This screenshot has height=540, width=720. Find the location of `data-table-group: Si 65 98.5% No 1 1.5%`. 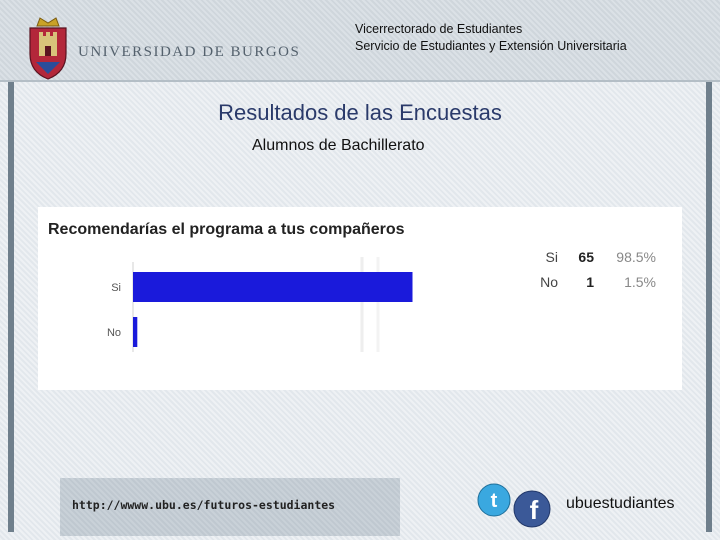

data-table-group: Si 65 98.5% No 1 1.5% is located at coordinates (598, 269).